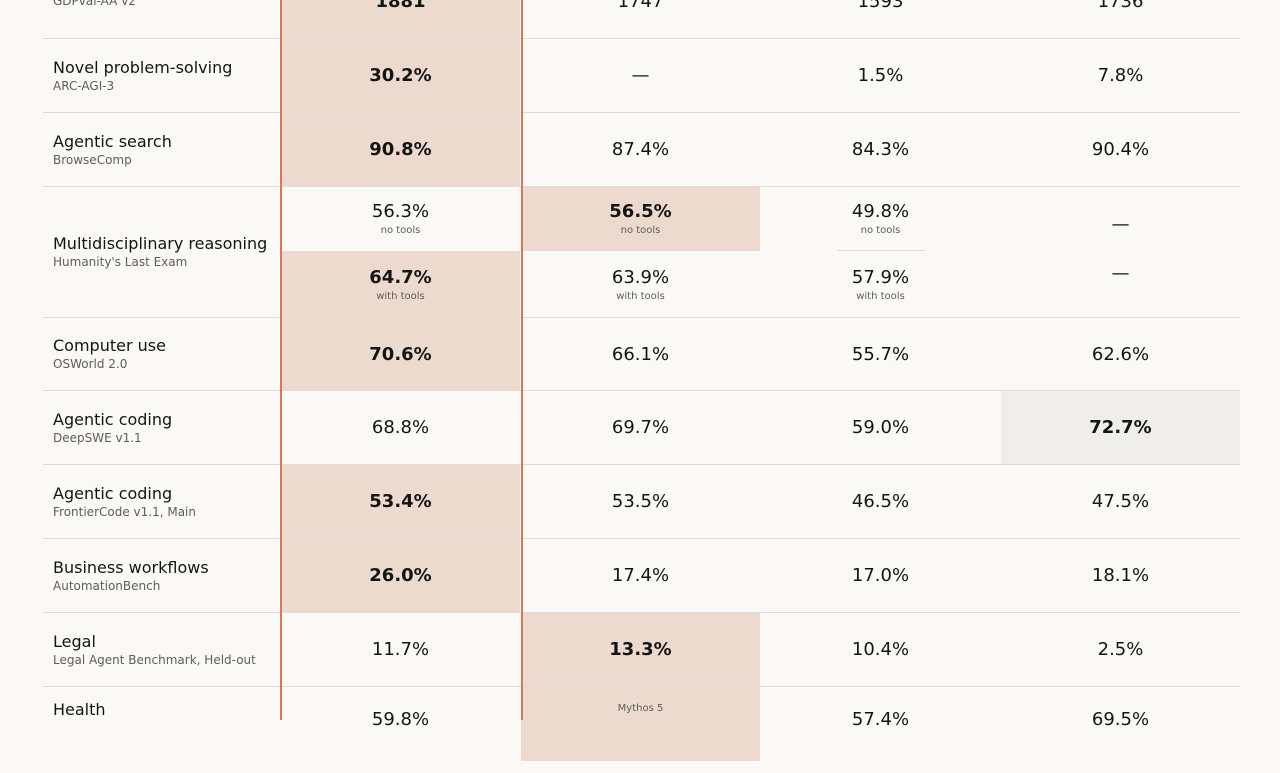 The width and height of the screenshot is (1280, 773). Describe the element at coordinates (1120, 719) in the screenshot. I see `score-cell: 69.5%` at that location.